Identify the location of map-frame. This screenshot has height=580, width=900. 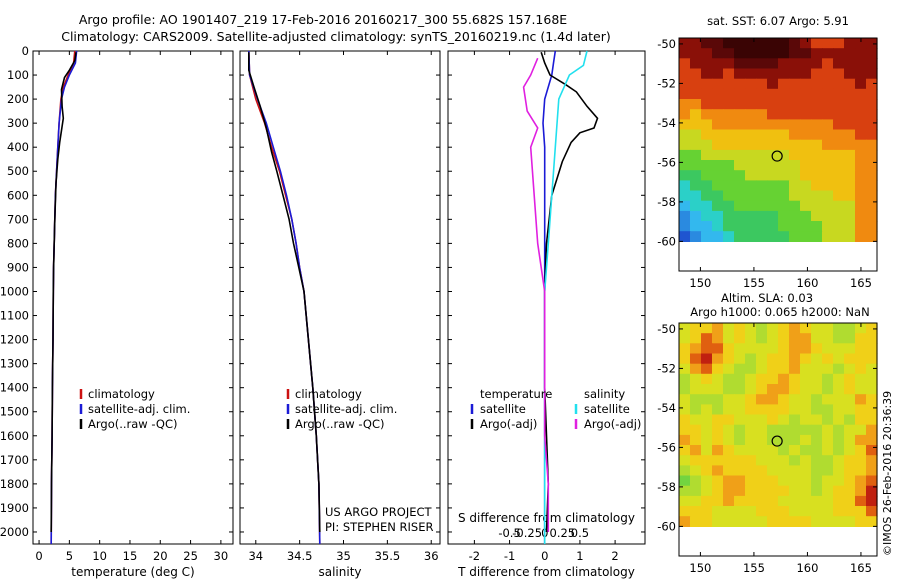
(778, 439).